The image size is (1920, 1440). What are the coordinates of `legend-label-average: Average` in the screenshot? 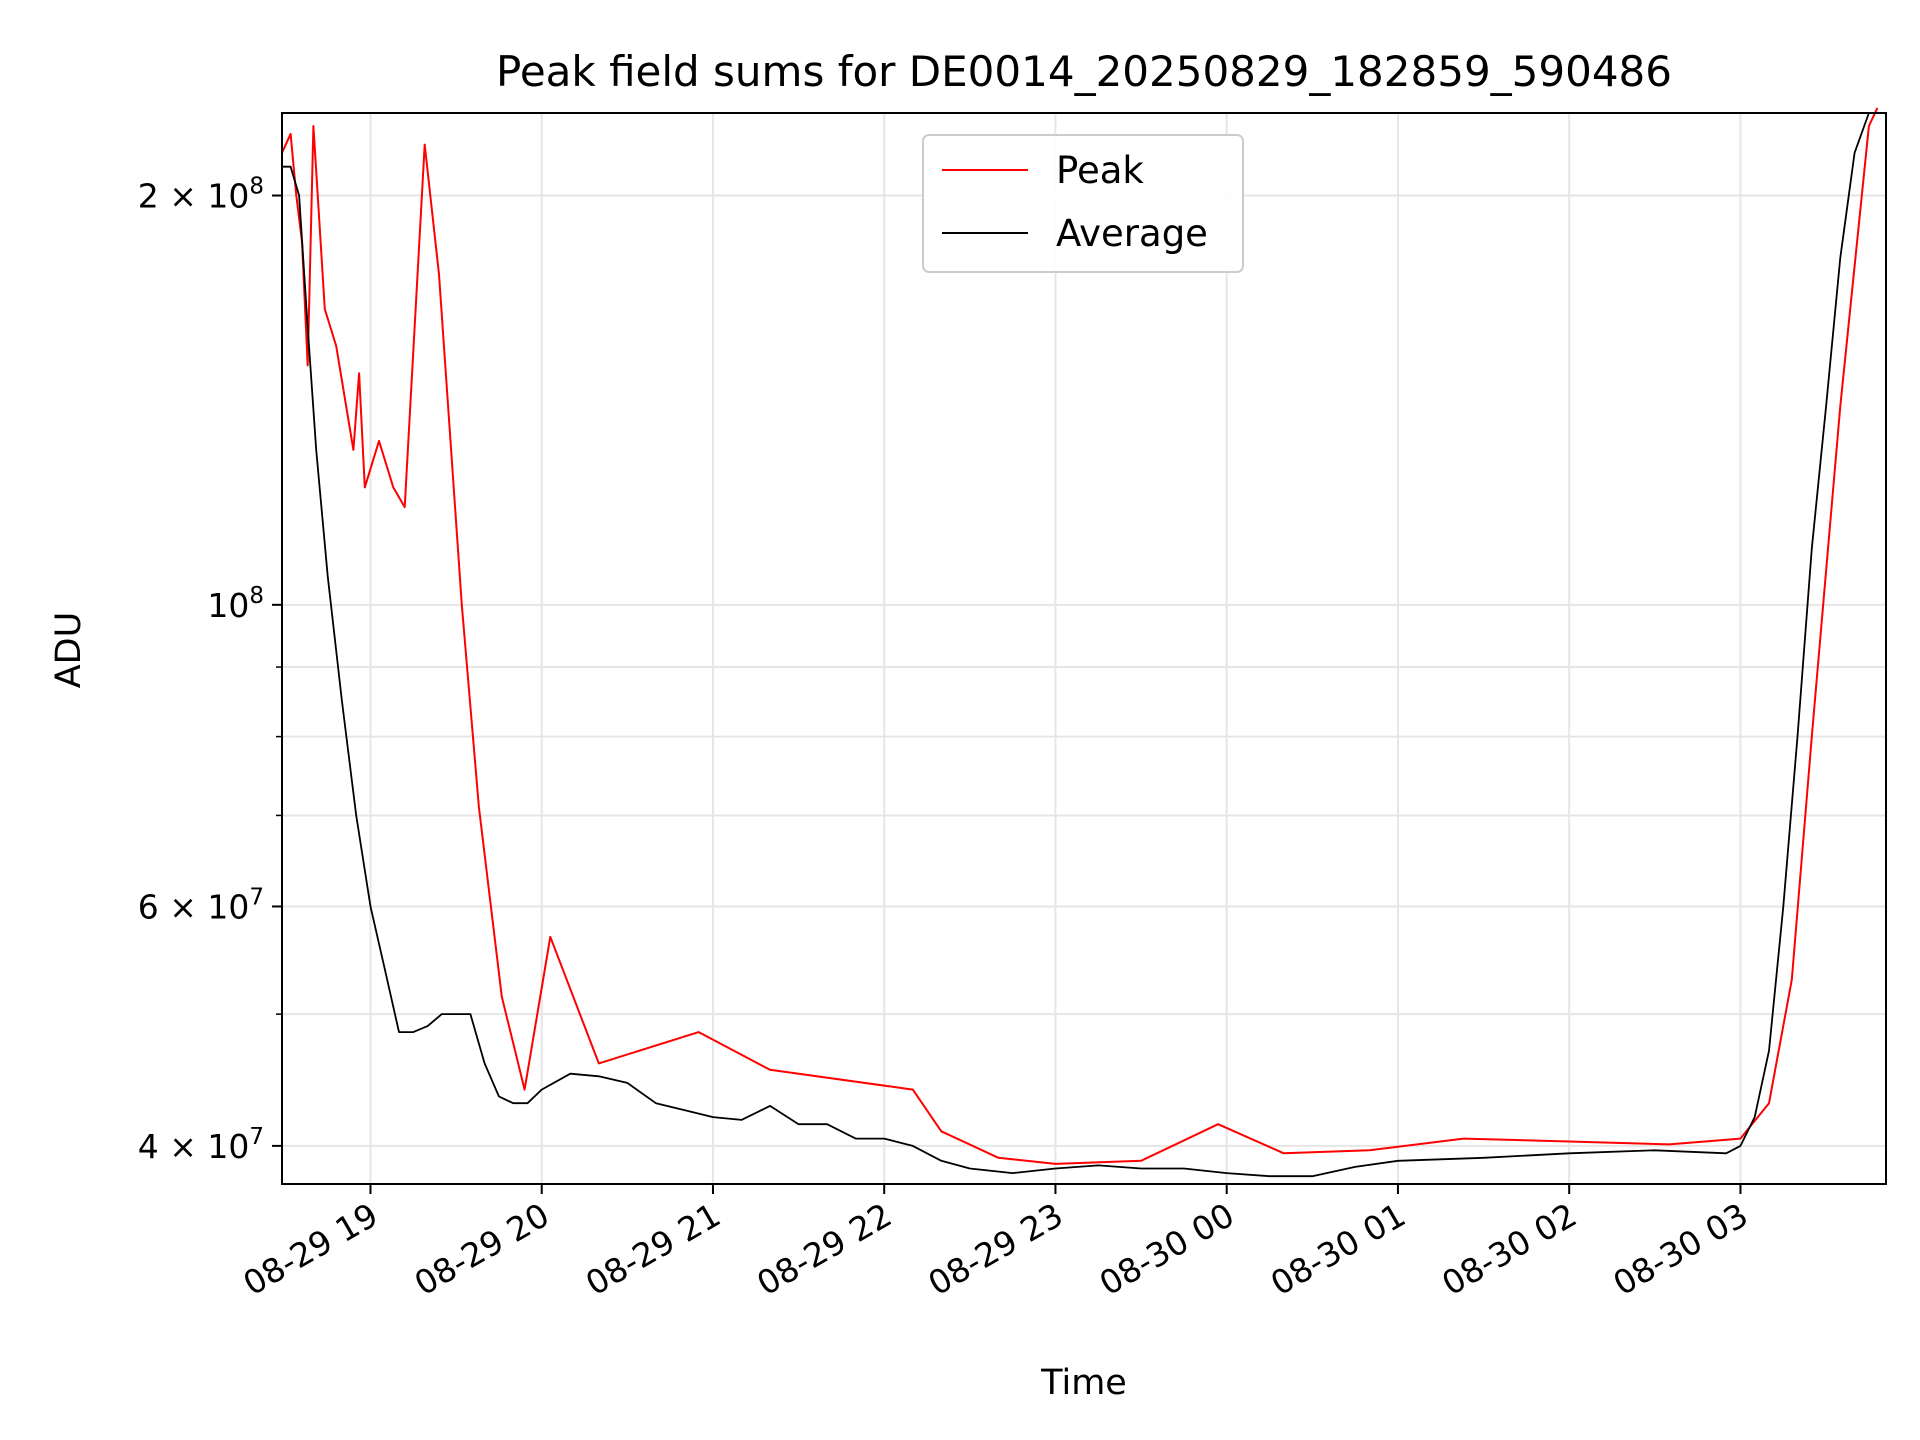 It's located at (1132, 233).